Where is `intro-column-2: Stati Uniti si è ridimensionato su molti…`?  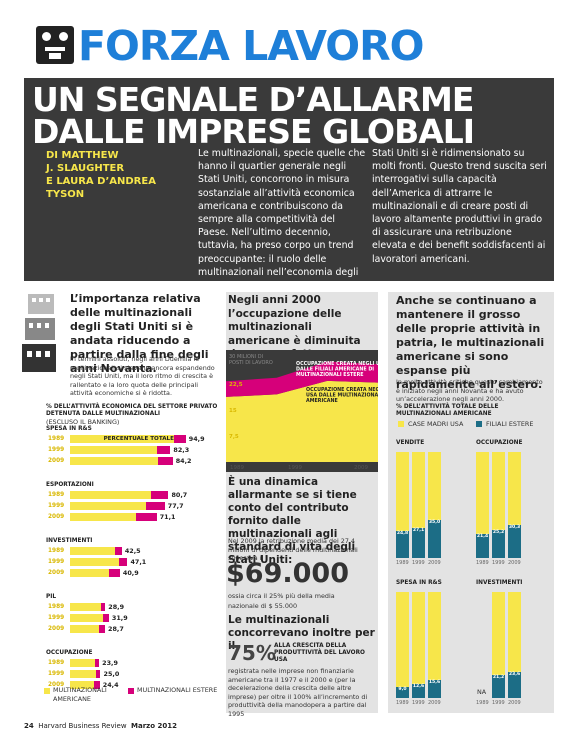
intro-column-2: Stati Uniti si è ridimensionato su molti… is located at coordinates (459, 206).